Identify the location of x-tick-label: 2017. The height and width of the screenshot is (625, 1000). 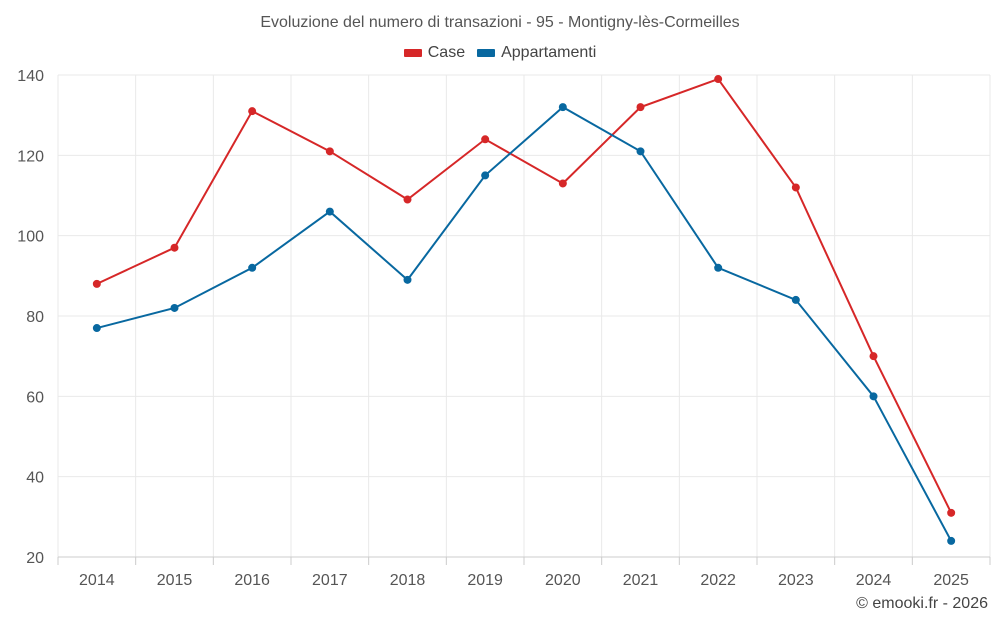
(330, 580).